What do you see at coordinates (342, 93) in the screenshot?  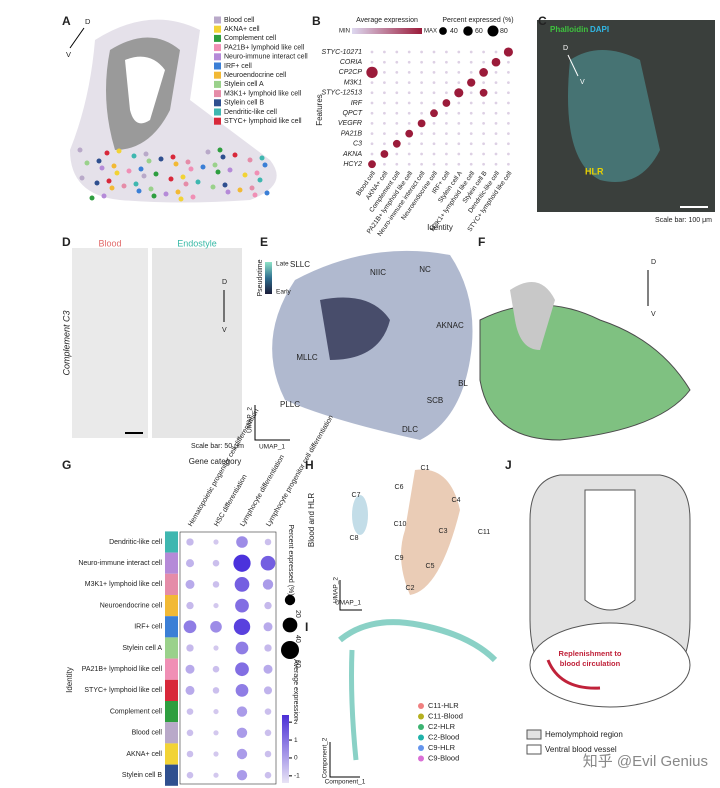 I see `feature-label: STYC-12513` at bounding box center [342, 93].